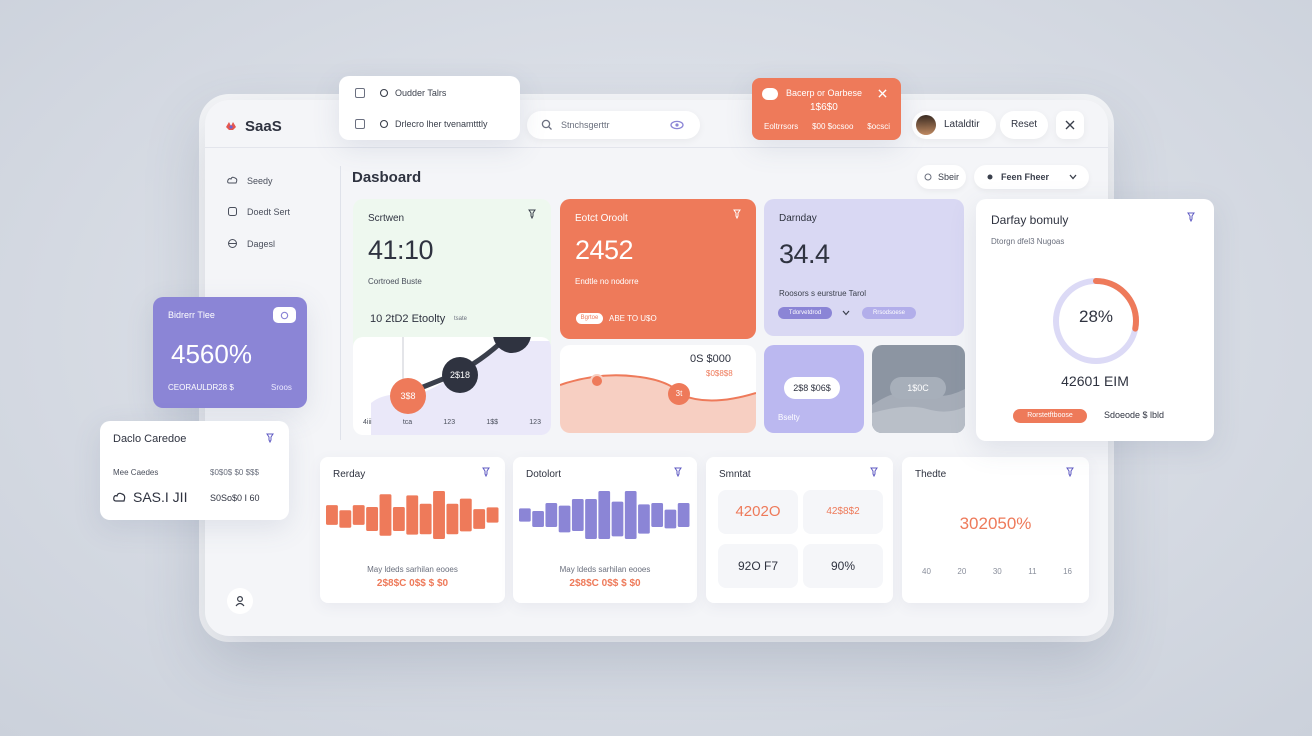  Describe the element at coordinates (408, 396) in the screenshot. I see `bubble-marker: 3$8` at that location.